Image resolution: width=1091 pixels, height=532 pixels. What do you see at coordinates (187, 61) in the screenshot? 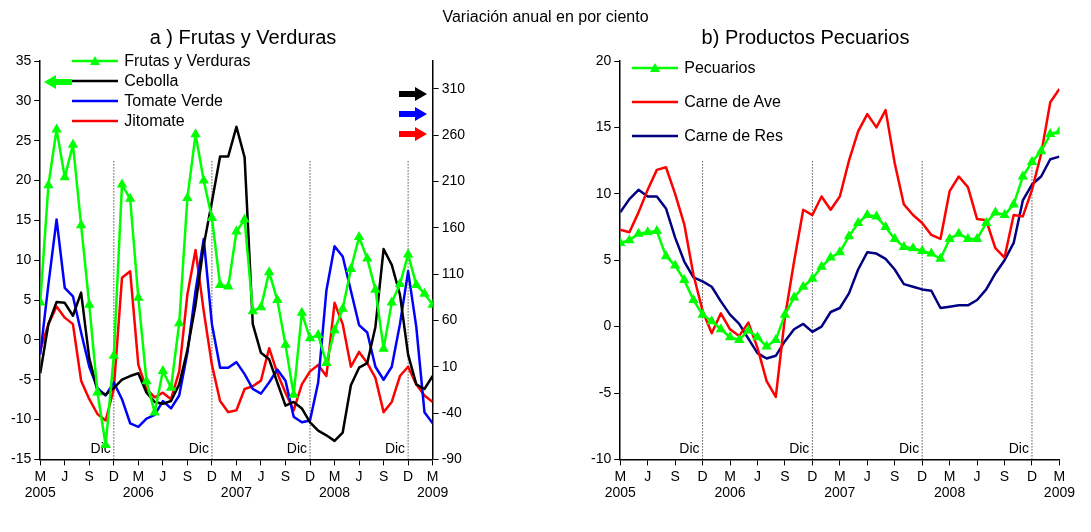
I see `legend-label: Frutas y Verduras` at bounding box center [187, 61].